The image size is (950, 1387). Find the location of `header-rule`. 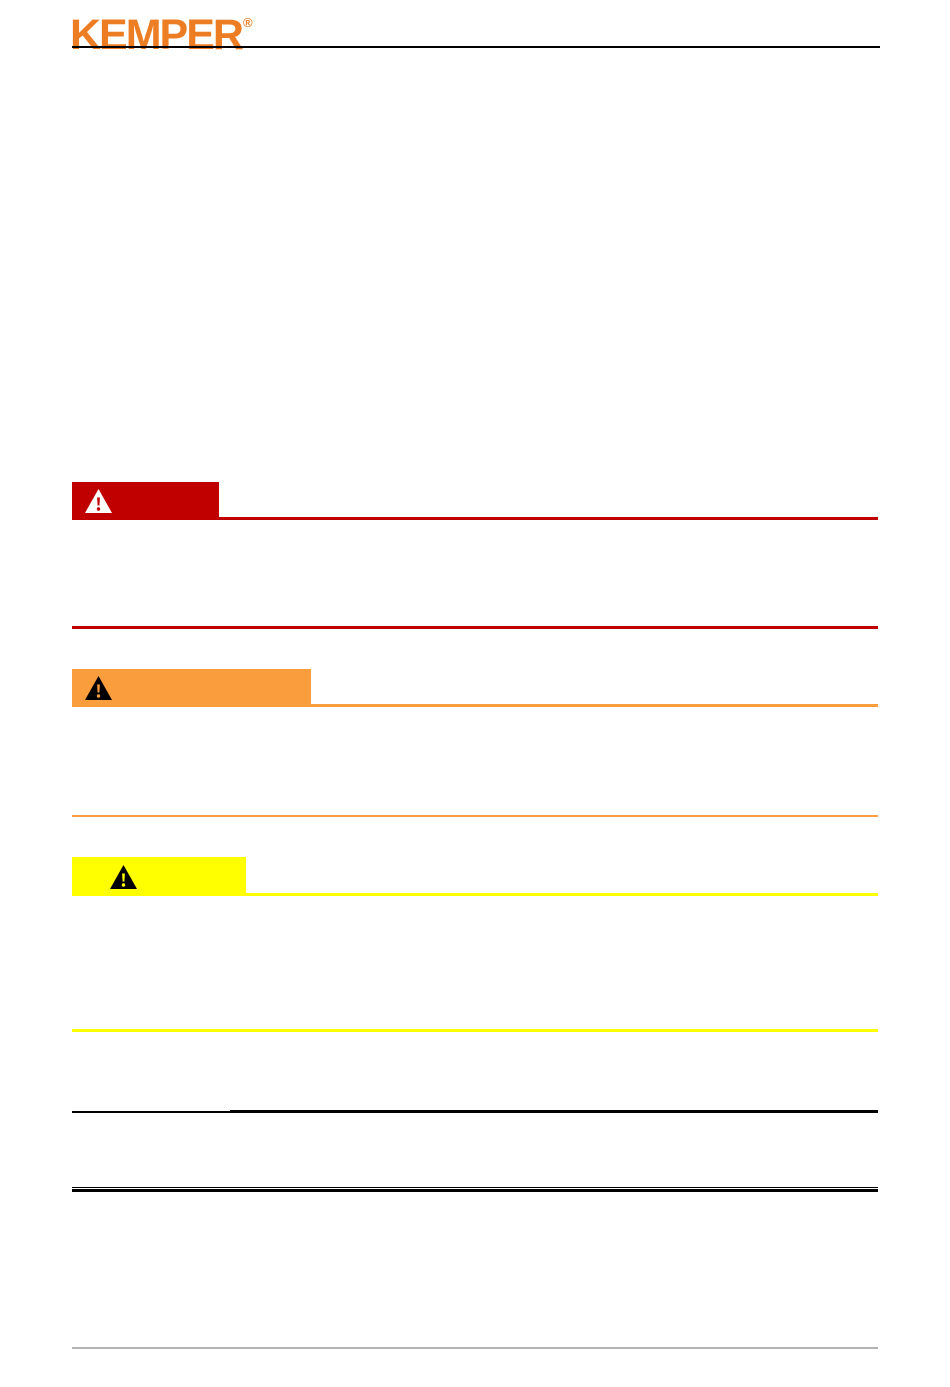

header-rule is located at coordinates (476, 47).